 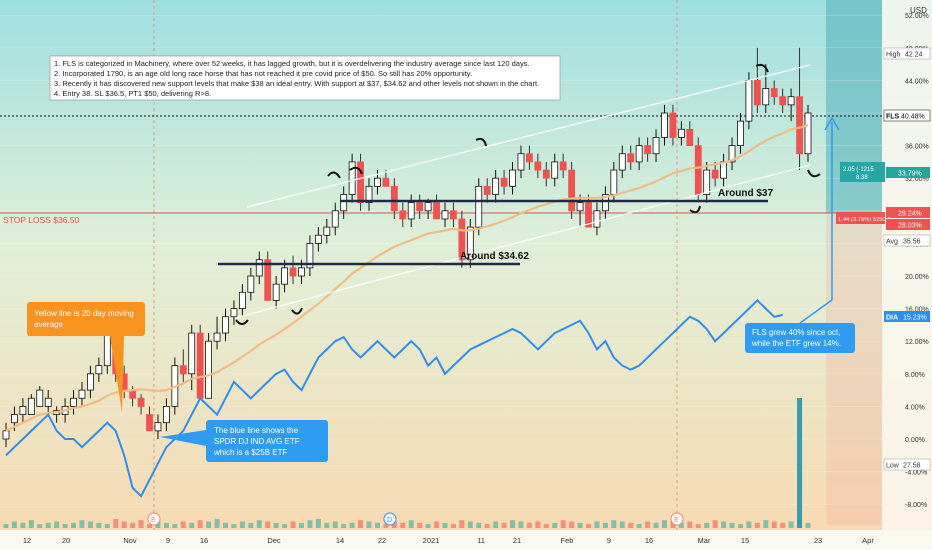 I want to click on time-axis, so click(x=466, y=540).